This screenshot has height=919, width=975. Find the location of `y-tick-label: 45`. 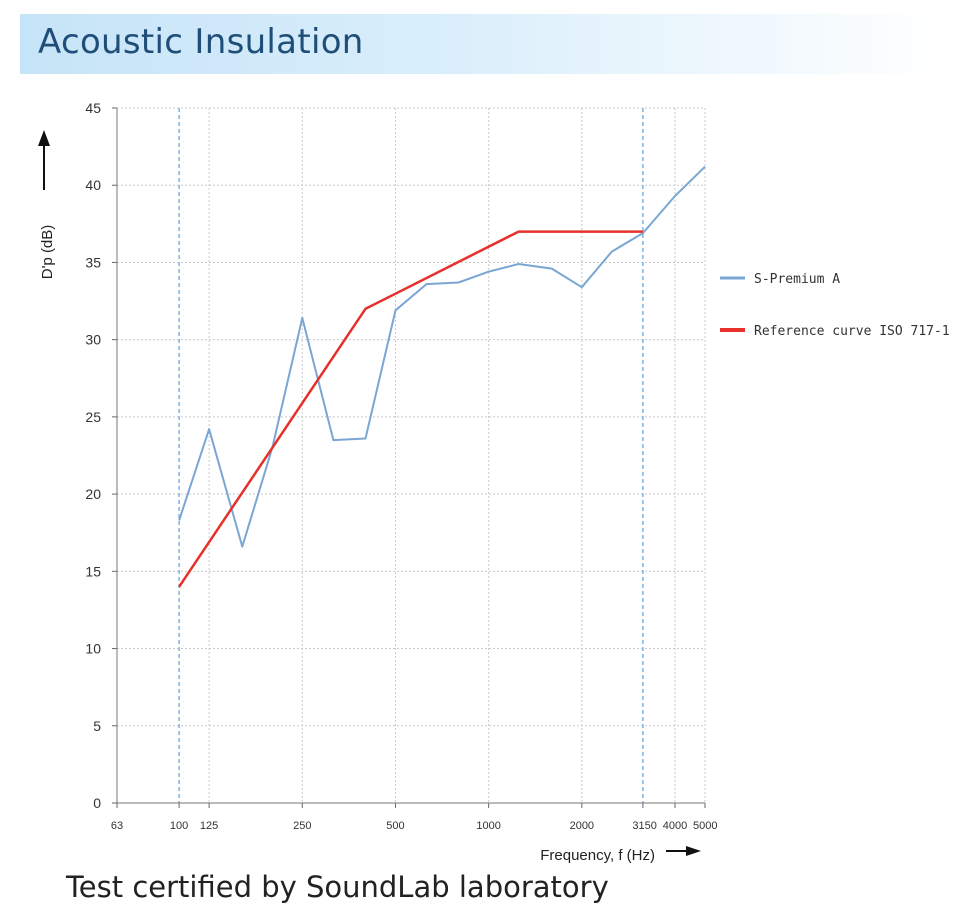

y-tick-label: 45 is located at coordinates (93, 108).